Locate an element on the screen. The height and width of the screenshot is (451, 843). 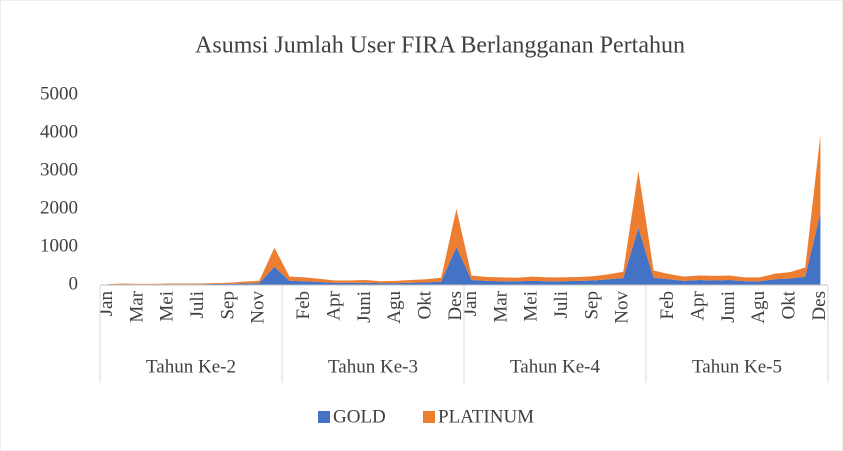
area is located at coordinates (464, 248).